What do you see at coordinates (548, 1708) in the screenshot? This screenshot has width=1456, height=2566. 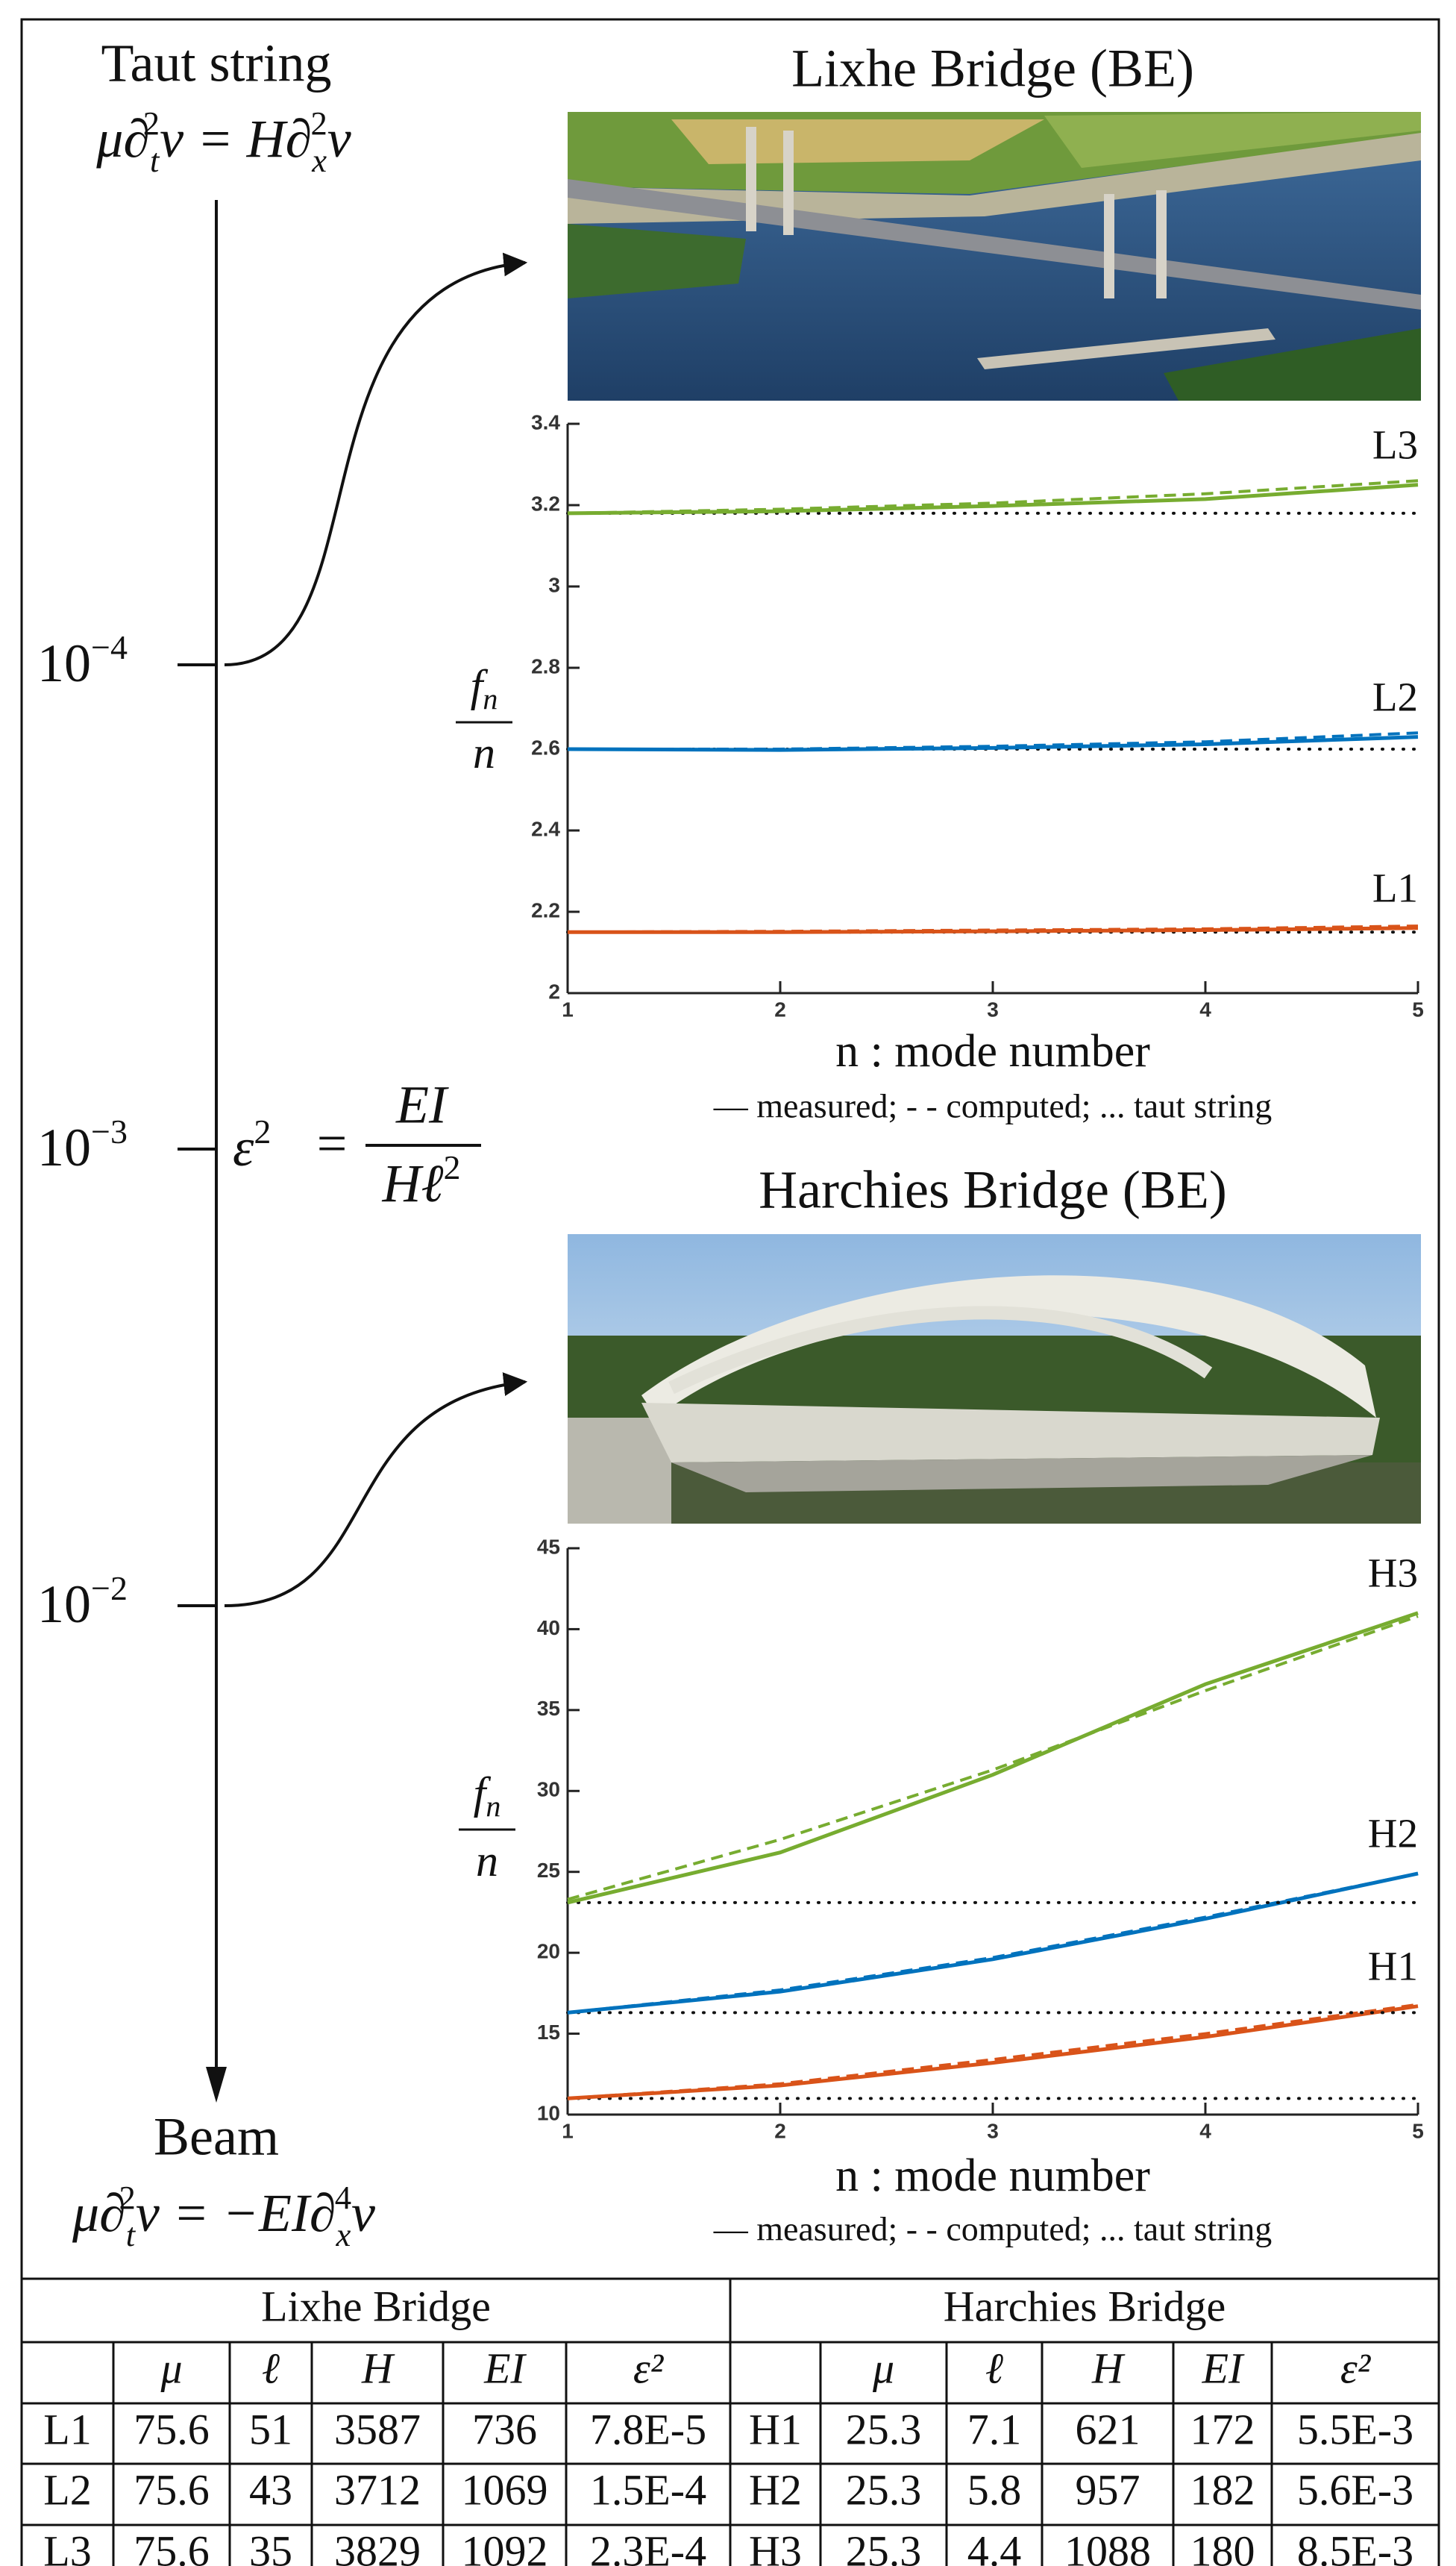 I see `y-tick-label: 35` at bounding box center [548, 1708].